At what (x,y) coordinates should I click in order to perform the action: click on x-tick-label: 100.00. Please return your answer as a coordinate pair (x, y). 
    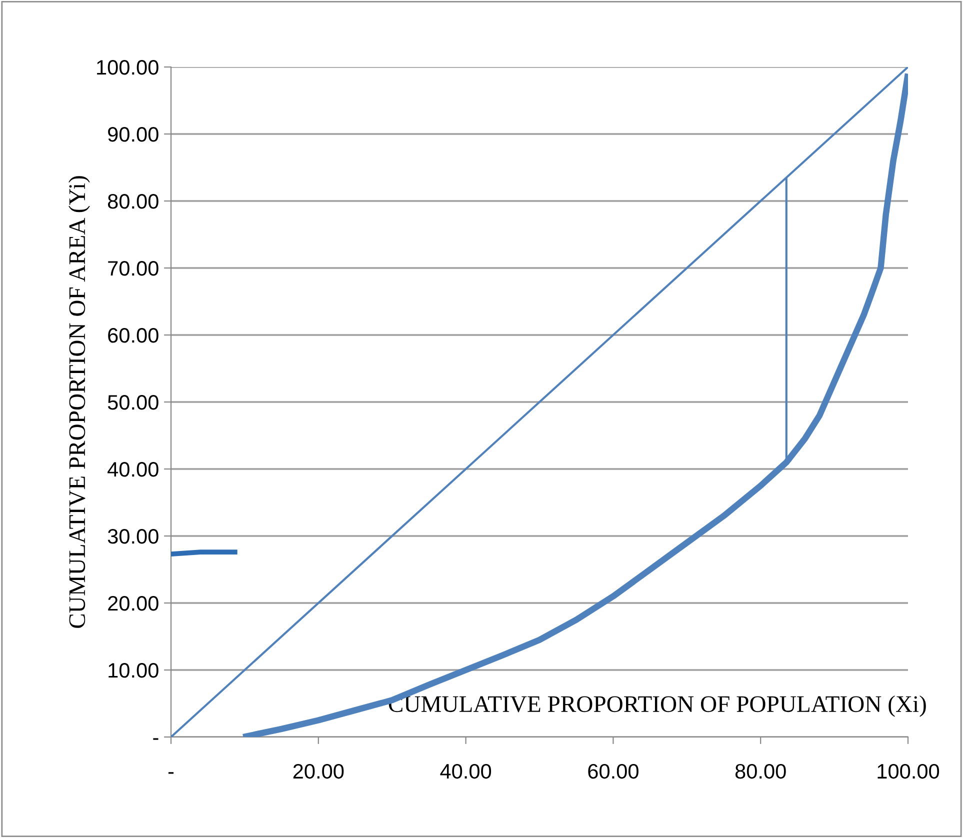
    Looking at the image, I should click on (909, 771).